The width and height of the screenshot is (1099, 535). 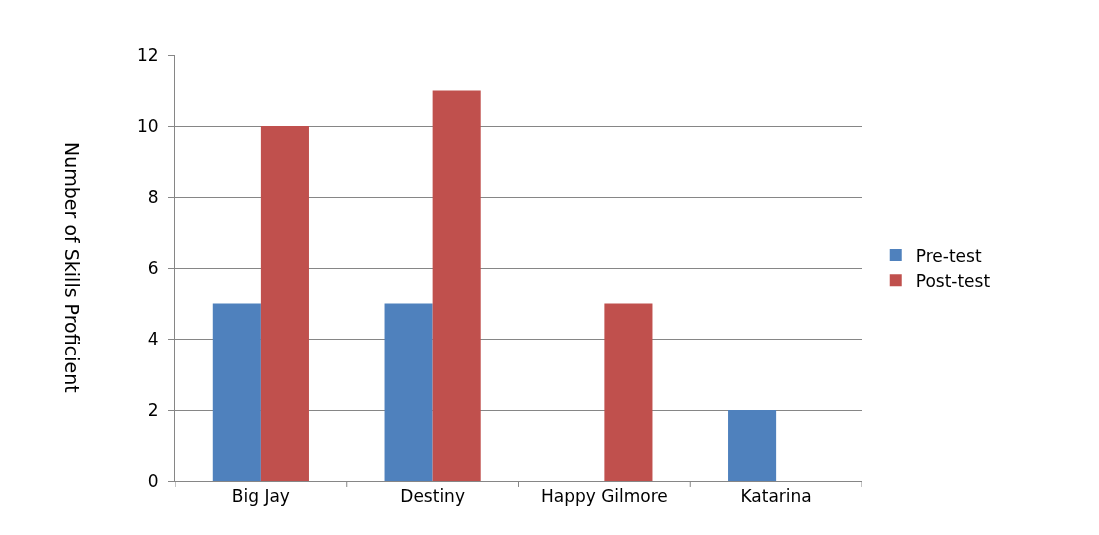 I want to click on y-tick-label: 12, so click(x=147, y=54).